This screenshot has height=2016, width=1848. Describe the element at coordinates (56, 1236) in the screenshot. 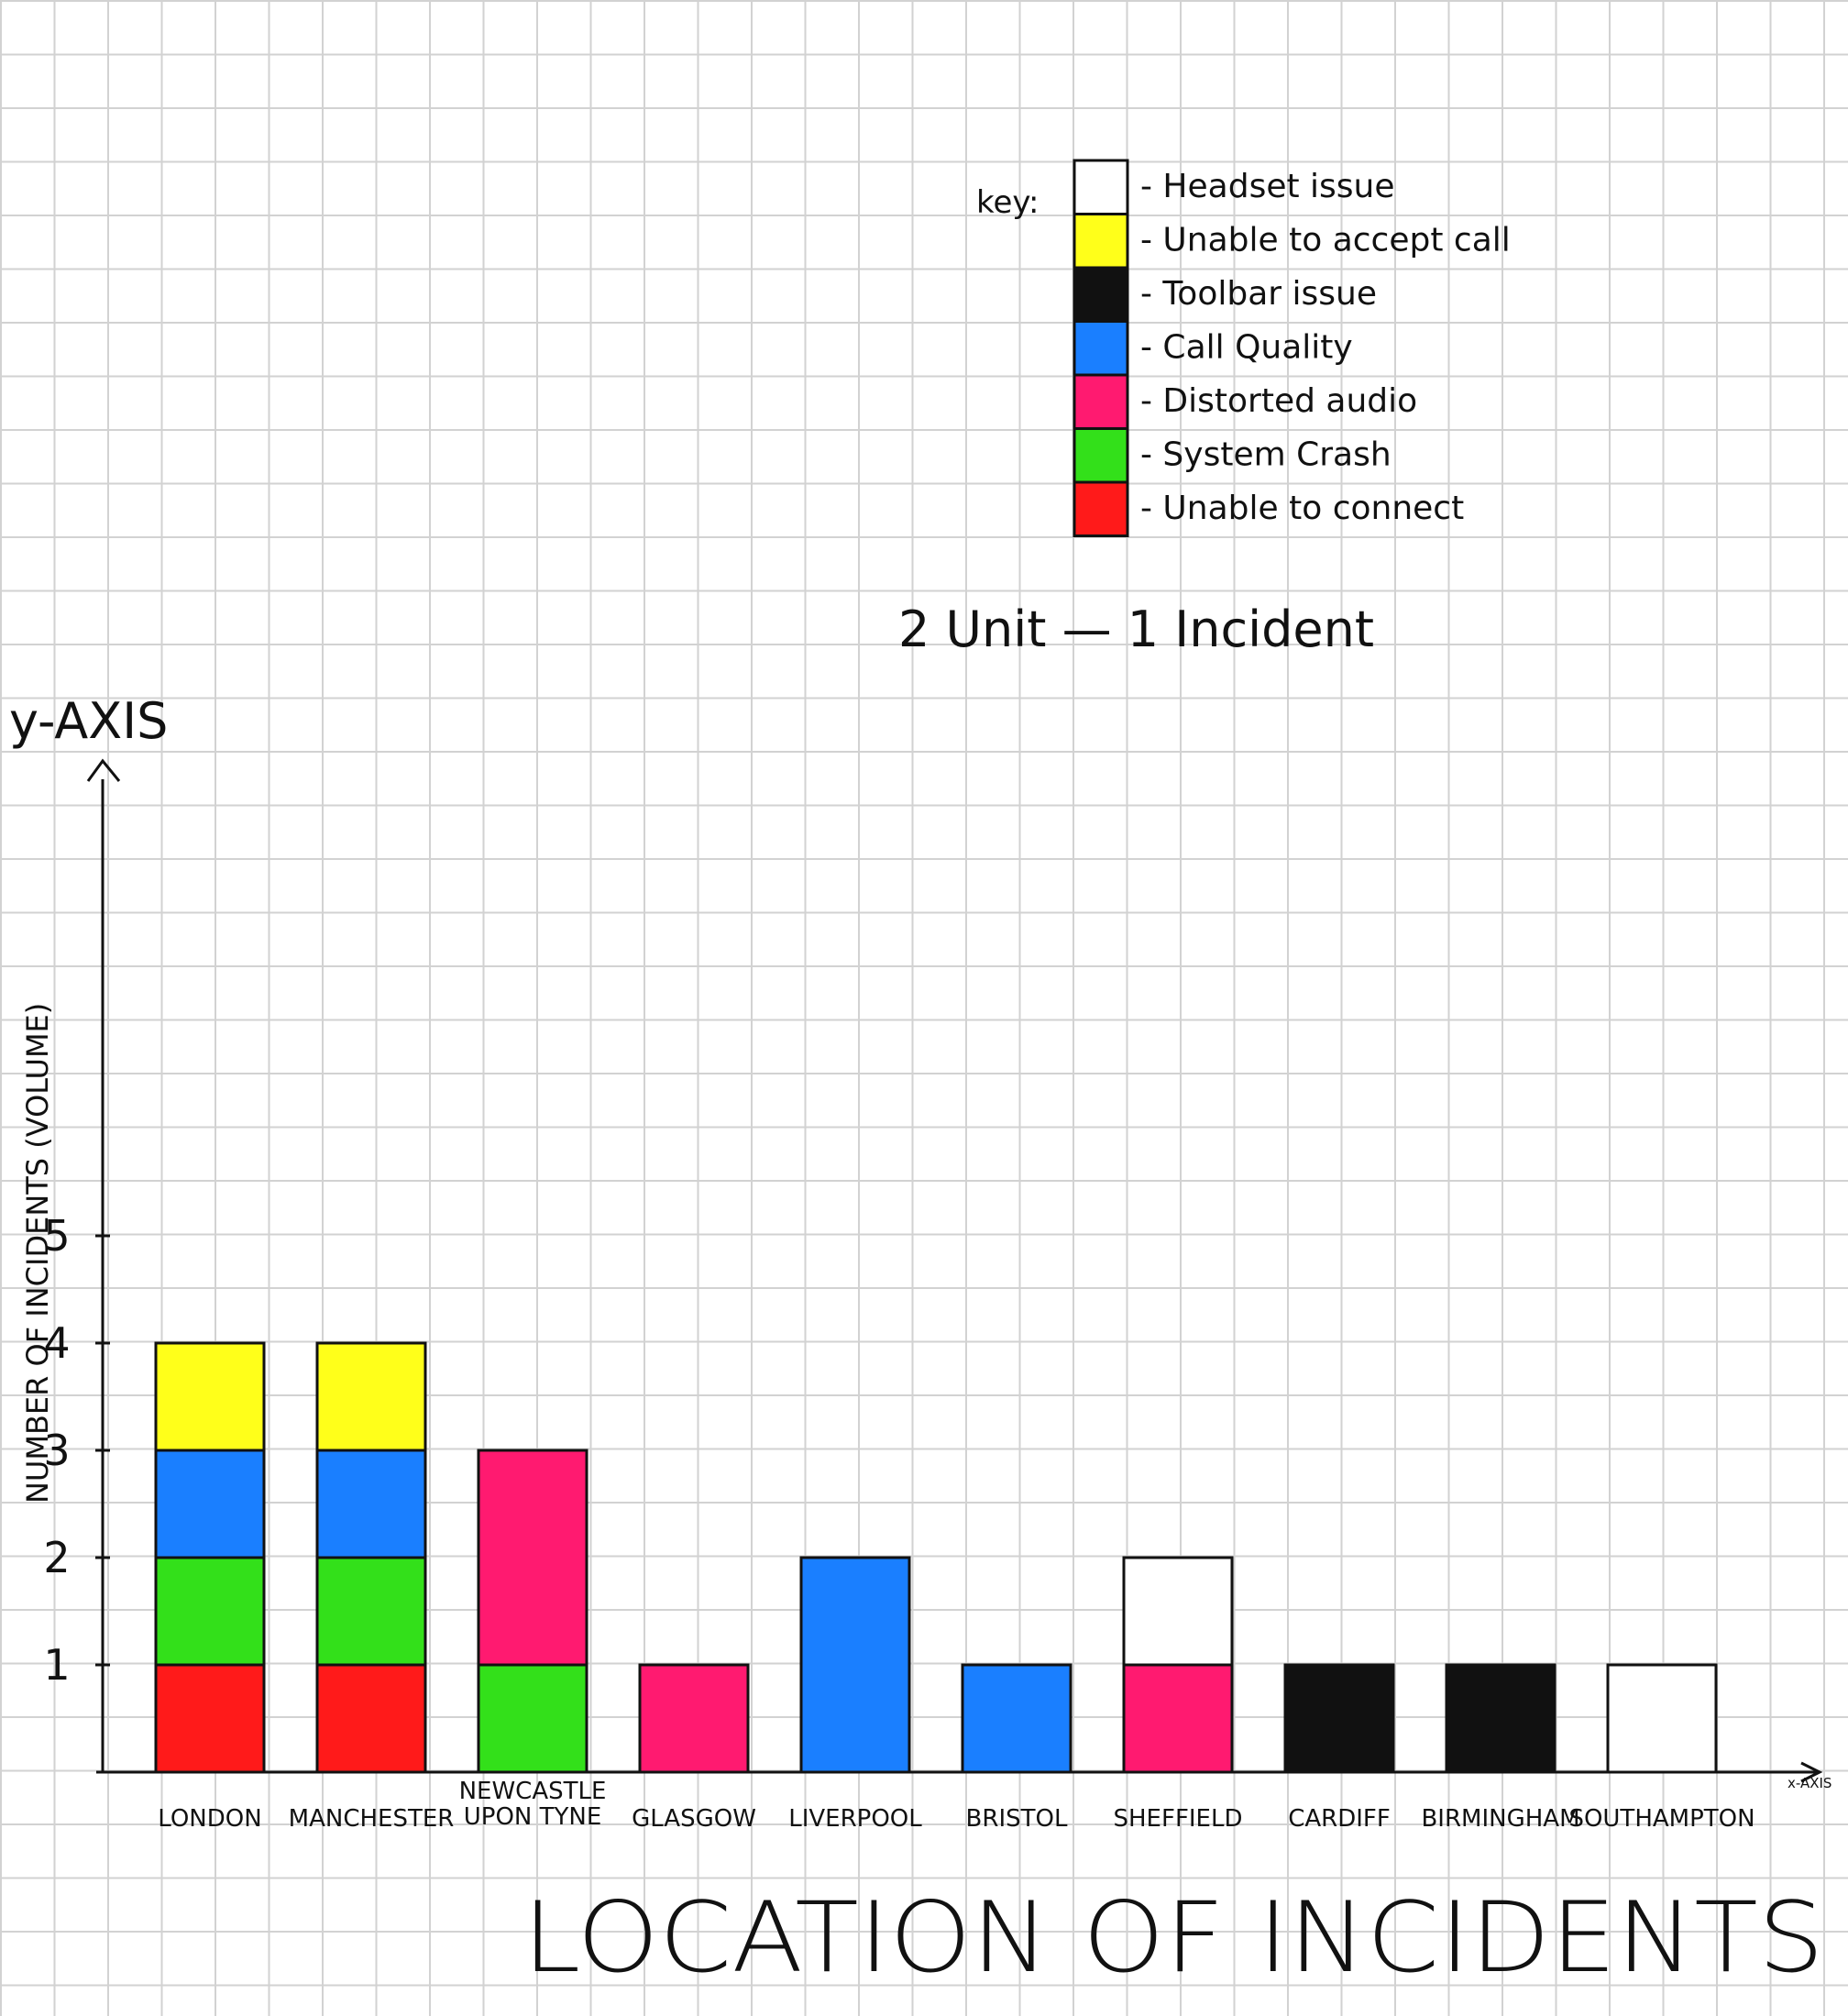

I see `y-tick-label: 5` at that location.